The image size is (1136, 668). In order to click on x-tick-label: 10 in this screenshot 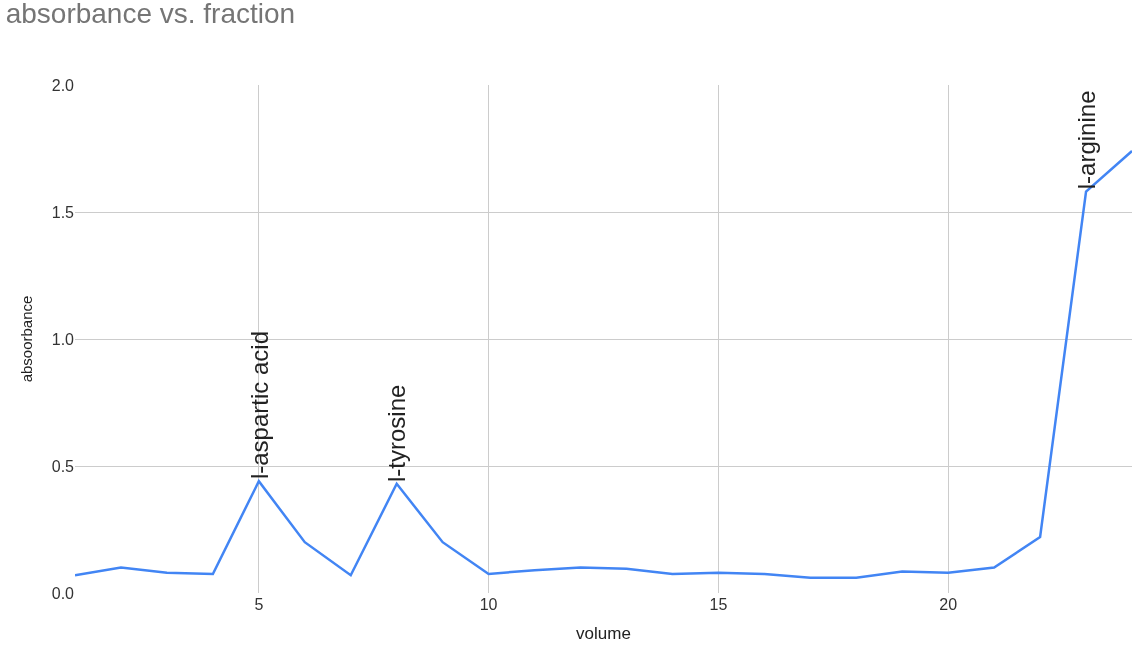, I will do `click(488, 604)`.